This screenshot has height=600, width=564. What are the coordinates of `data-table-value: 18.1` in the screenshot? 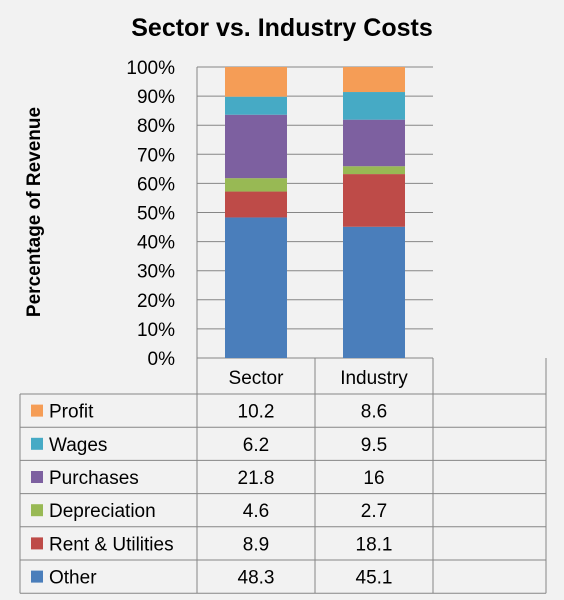 It's located at (374, 544).